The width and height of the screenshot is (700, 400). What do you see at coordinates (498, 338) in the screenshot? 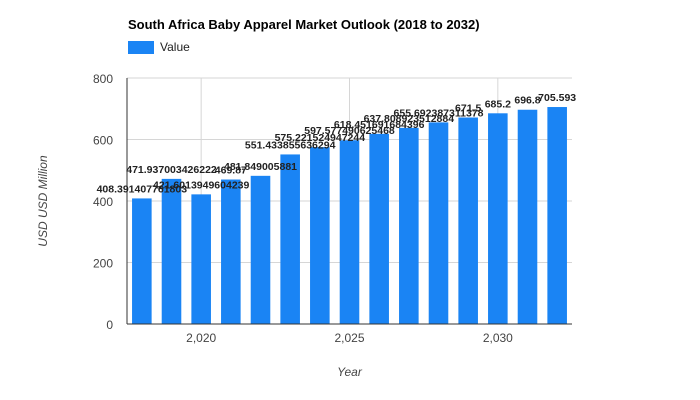
I see `x-tick-label: 2,030` at bounding box center [498, 338].